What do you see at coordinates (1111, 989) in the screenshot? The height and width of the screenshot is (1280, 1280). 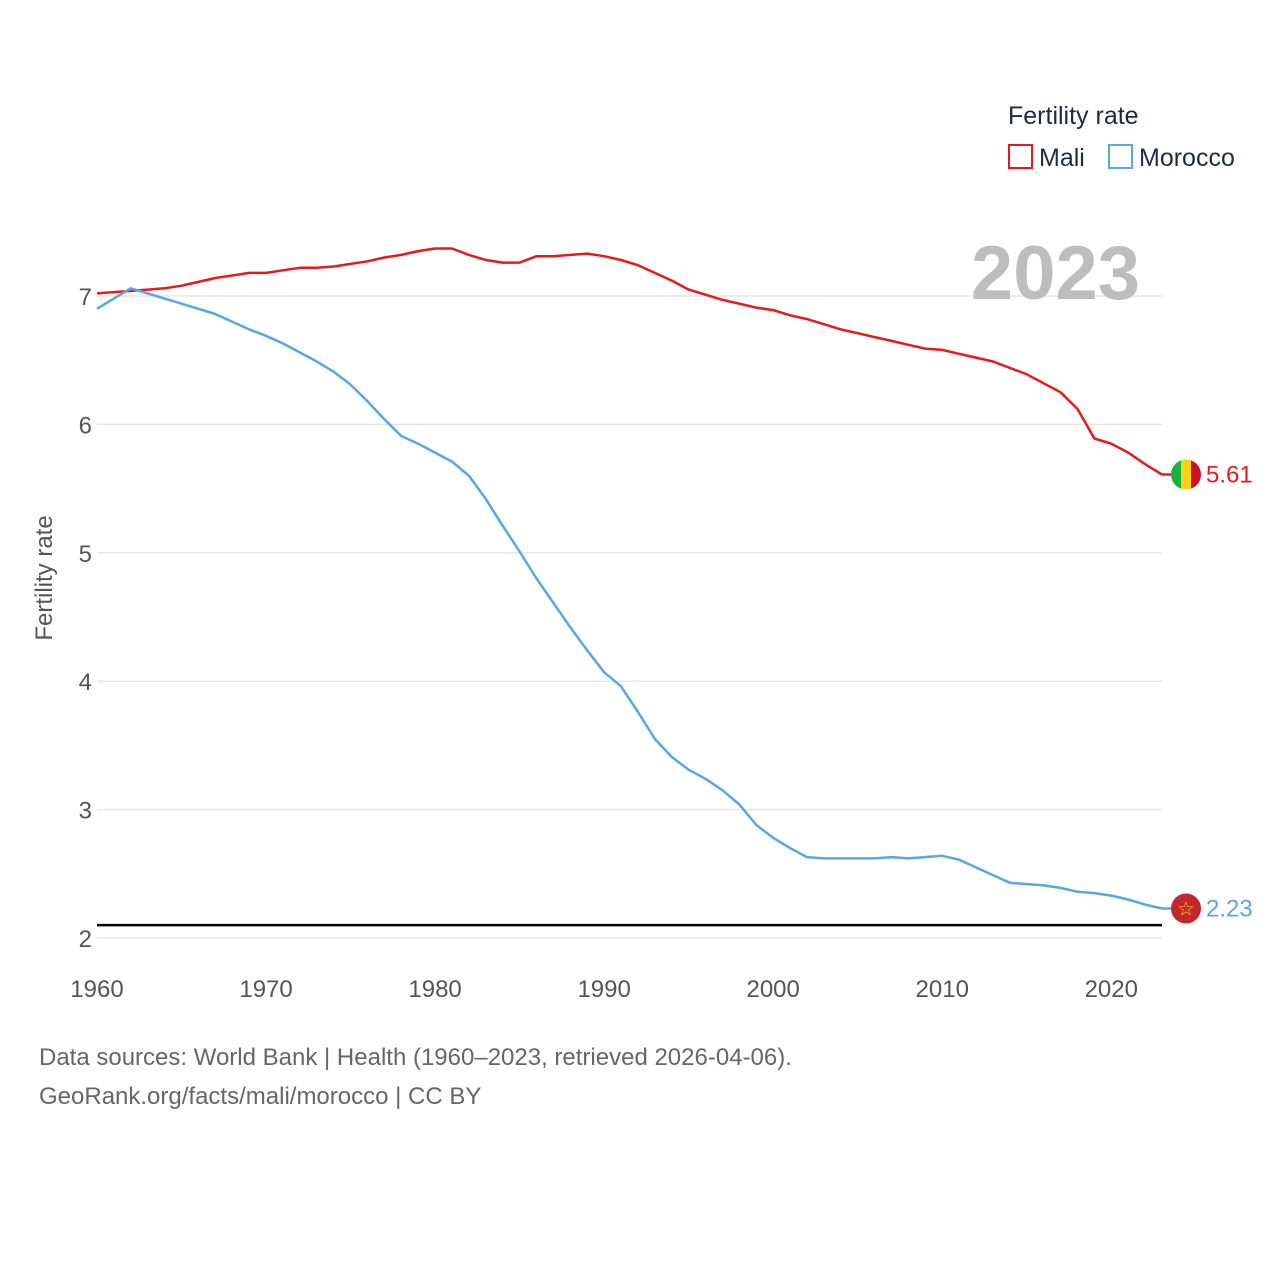 I see `x-tick-2020: 2020` at bounding box center [1111, 989].